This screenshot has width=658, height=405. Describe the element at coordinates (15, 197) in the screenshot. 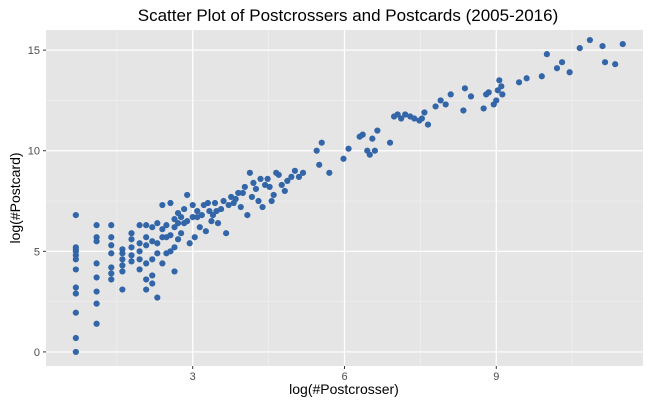

I see `y-axis-label: log(#Postcard)` at that location.